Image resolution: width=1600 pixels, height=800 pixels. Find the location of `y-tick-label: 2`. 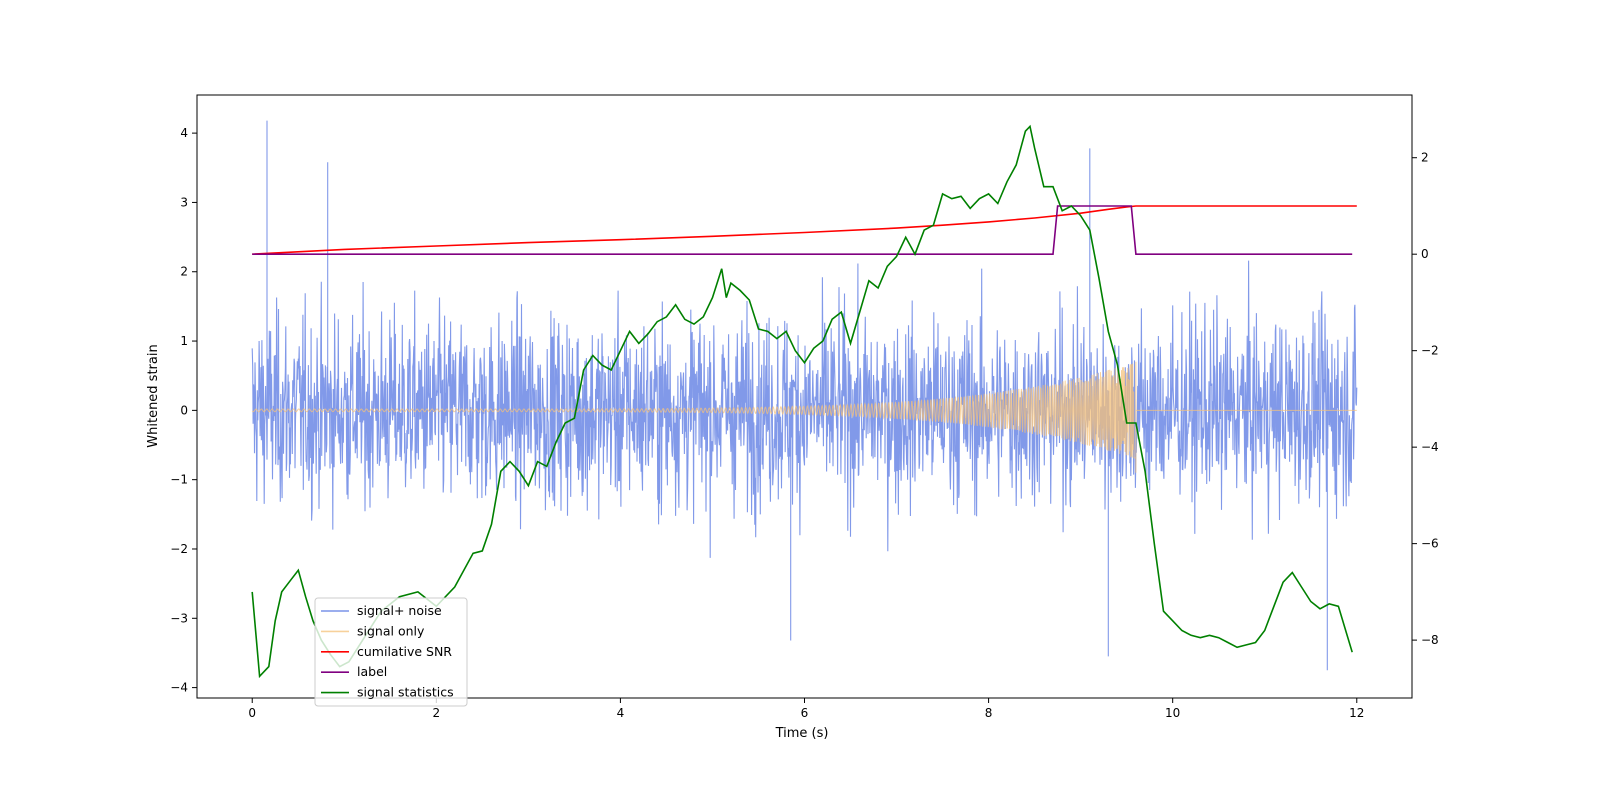

y-tick-label: 2 is located at coordinates (184, 272).